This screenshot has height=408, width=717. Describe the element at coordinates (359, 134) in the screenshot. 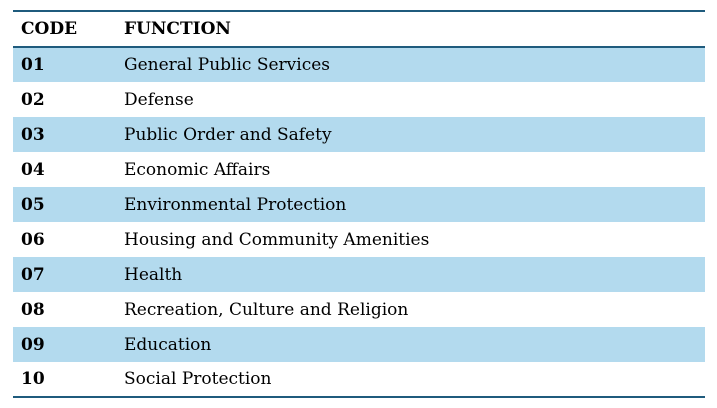

I see `table-row: 03 Public Order and Safety` at that location.